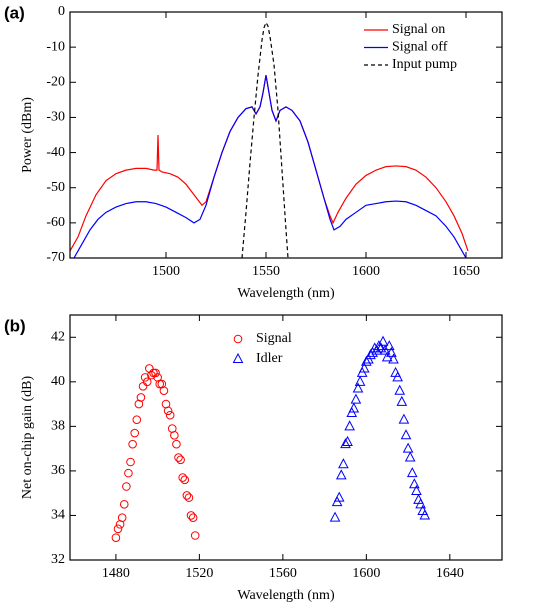 The width and height of the screenshot is (560, 607). Describe the element at coordinates (27, 135) in the screenshot. I see `y-axis-label: Power (dBm)` at that location.